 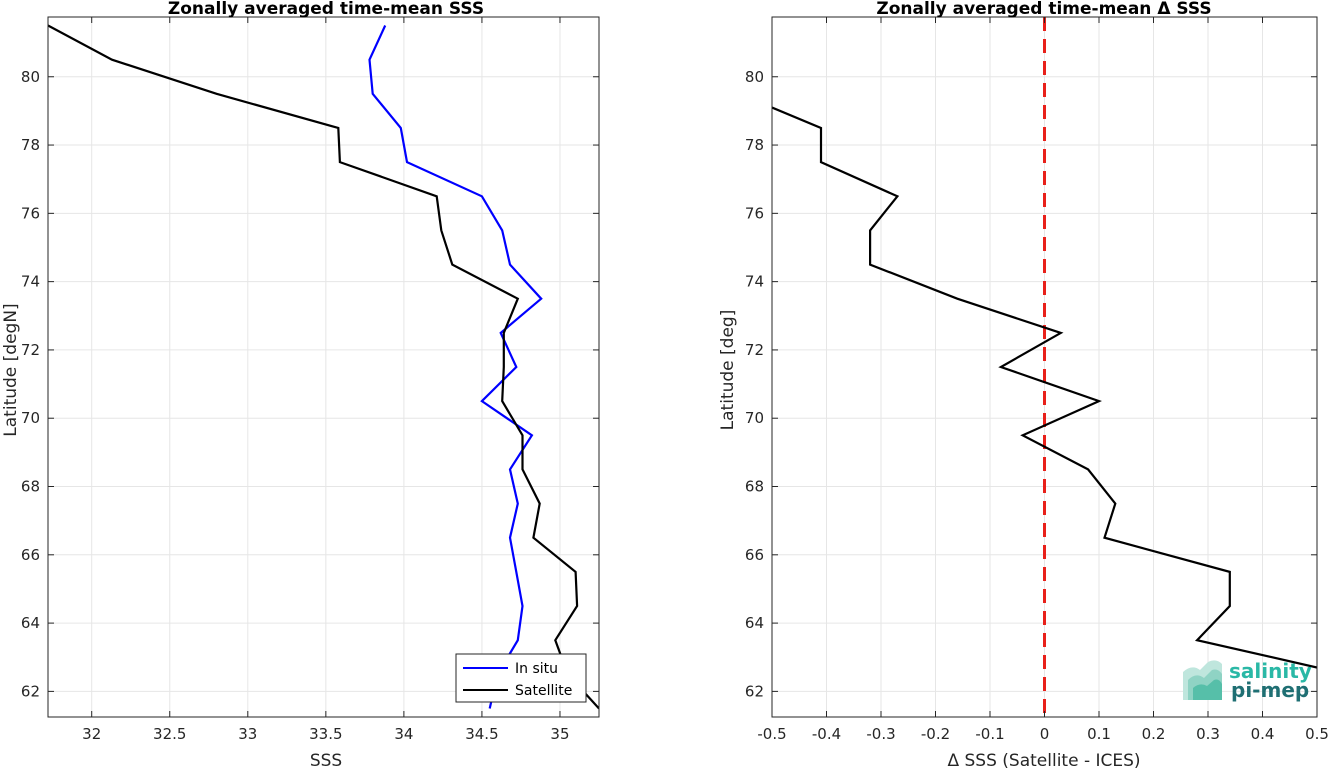 I want to click on sss-x-tick-label: 34.5, so click(x=481, y=734).